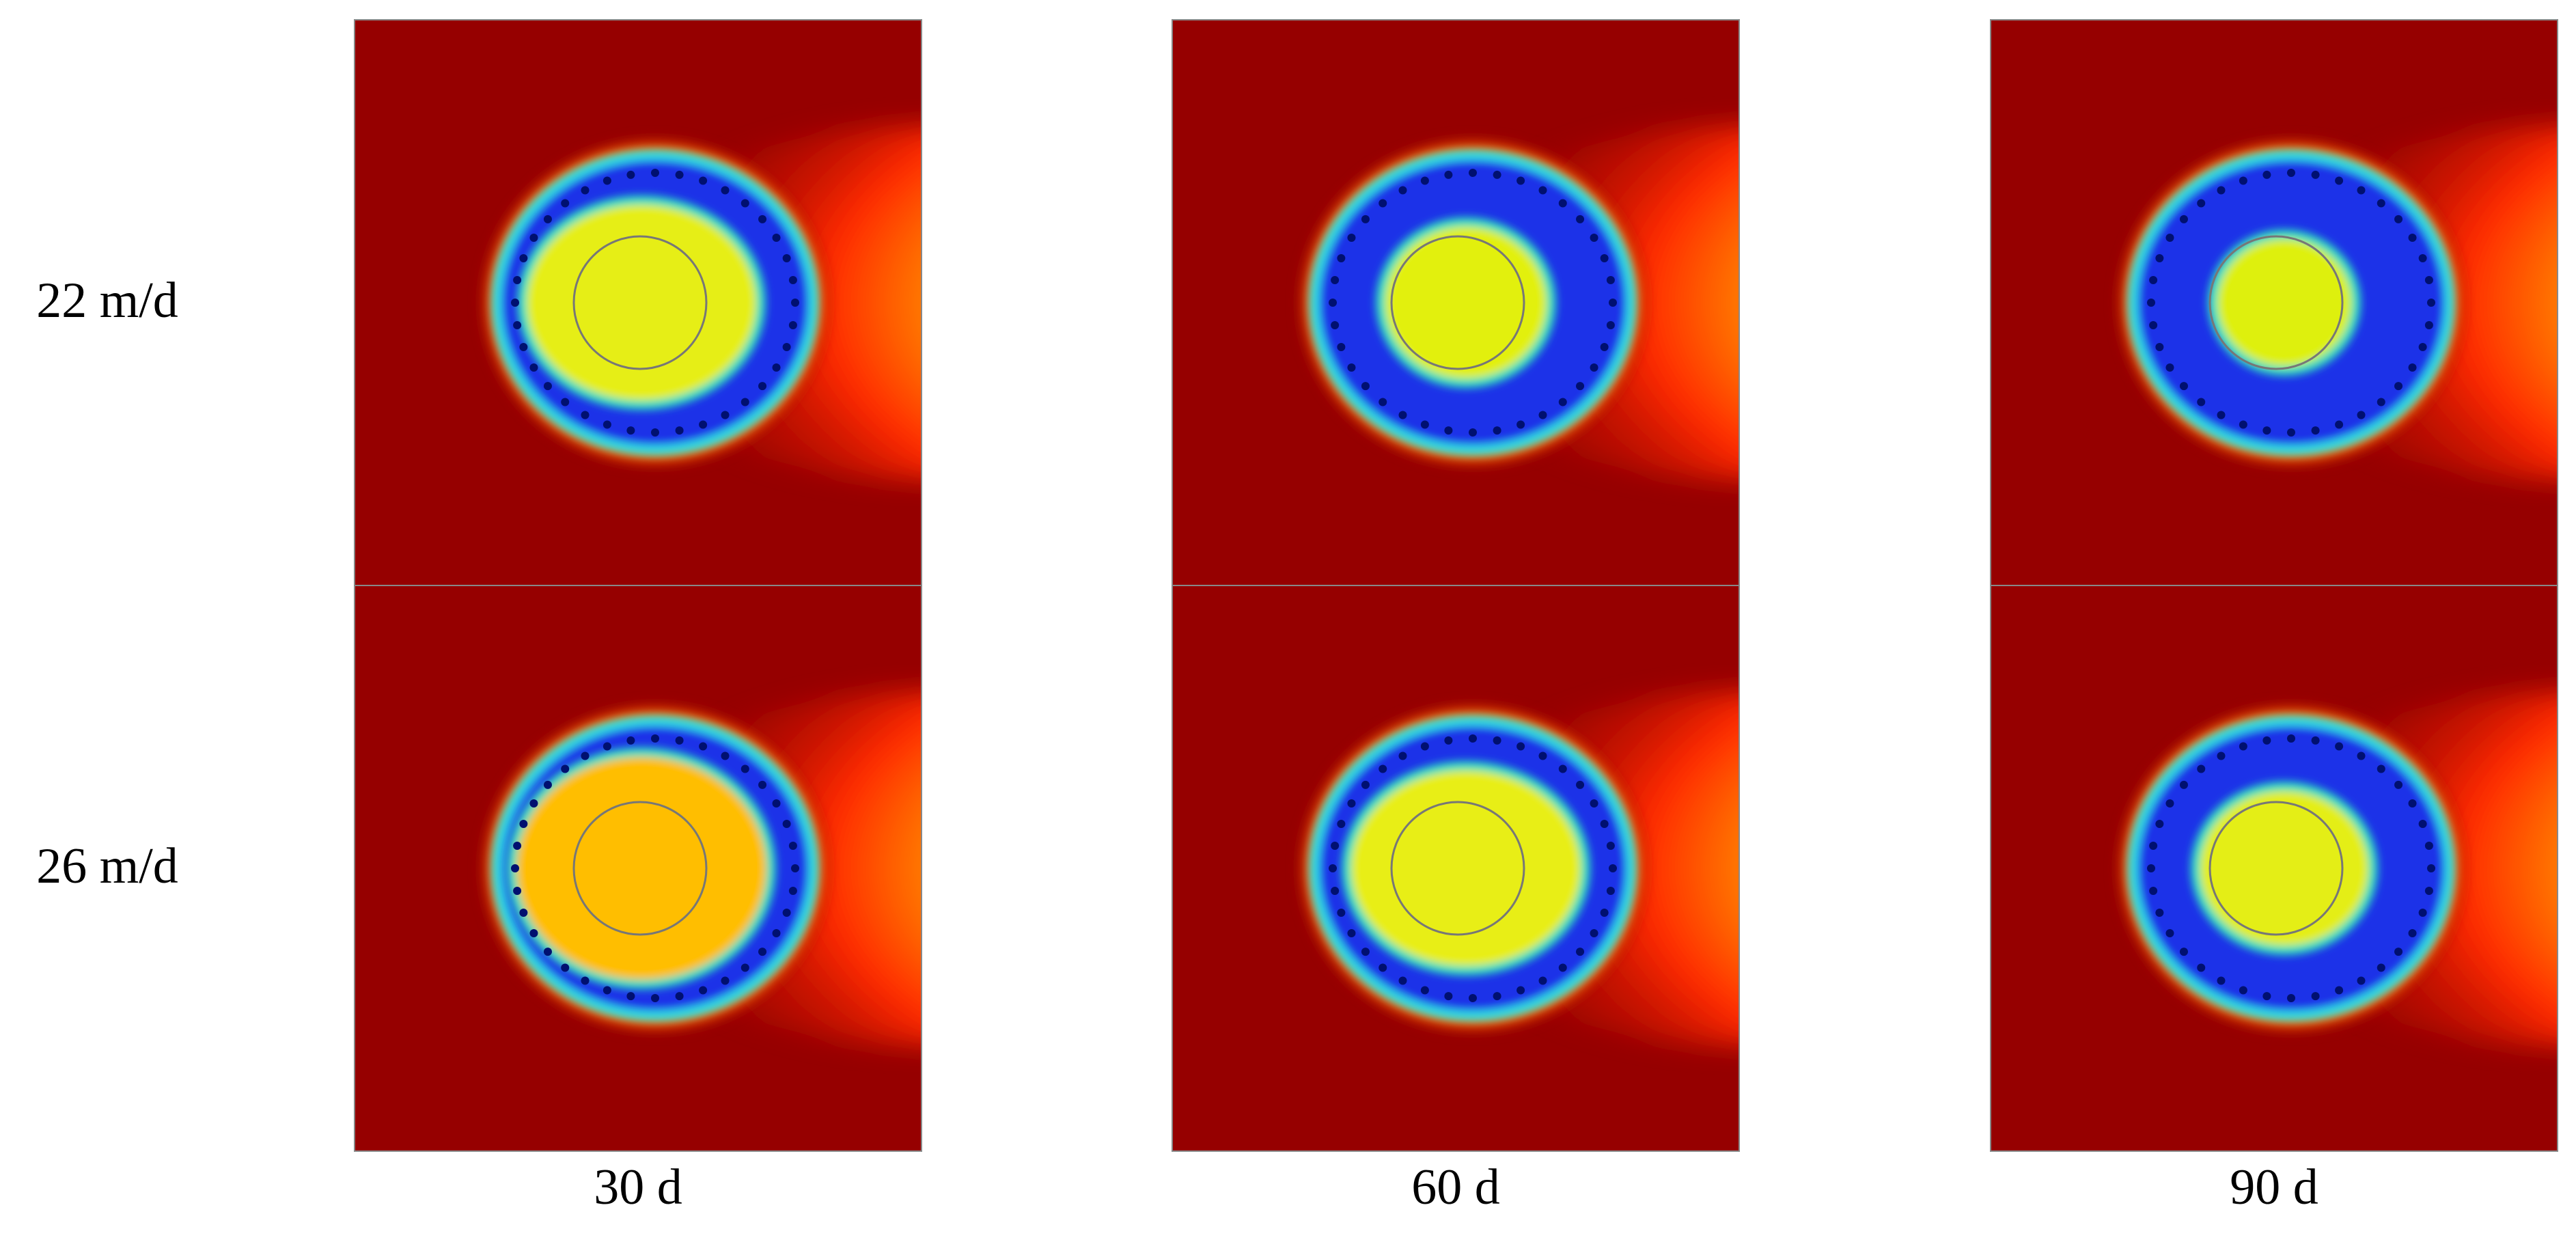  What do you see at coordinates (638, 1187) in the screenshot?
I see `column-label: 30 d` at bounding box center [638, 1187].